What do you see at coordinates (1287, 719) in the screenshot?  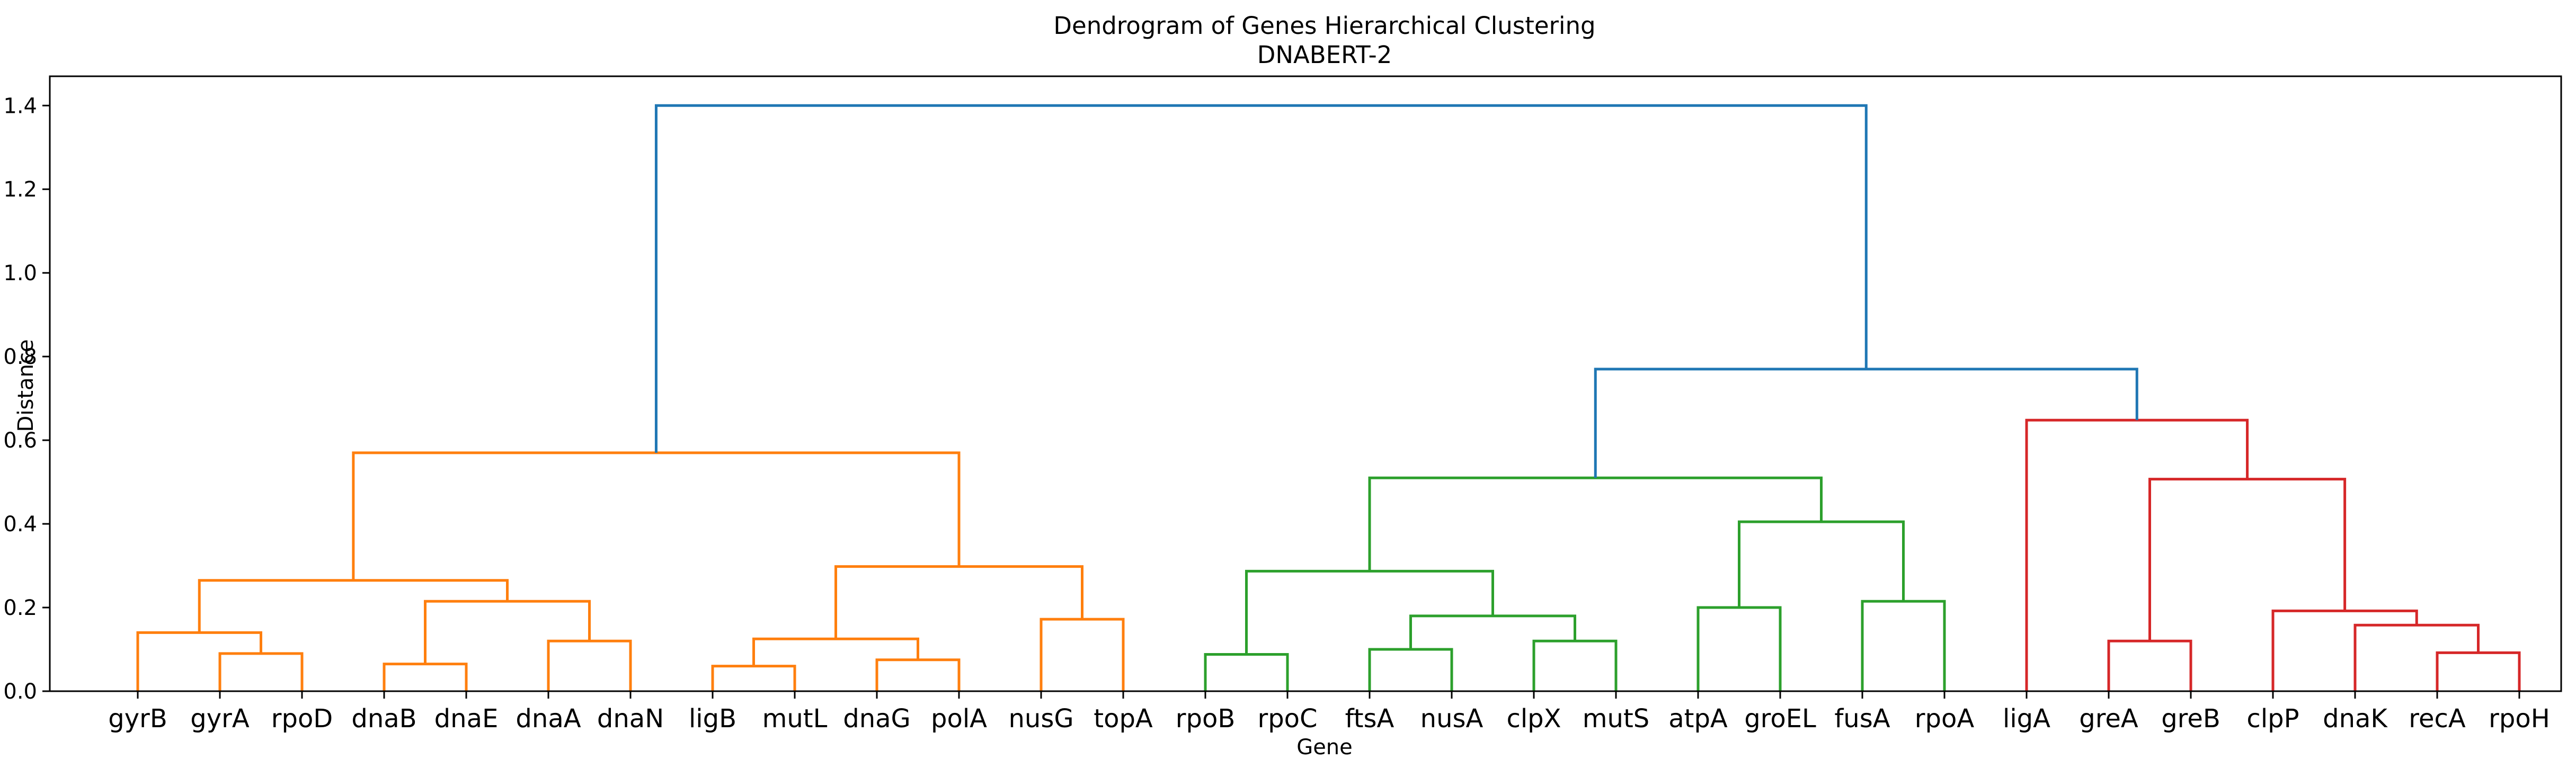 I see `leaf-label-rpoC: rpoC` at bounding box center [1287, 719].